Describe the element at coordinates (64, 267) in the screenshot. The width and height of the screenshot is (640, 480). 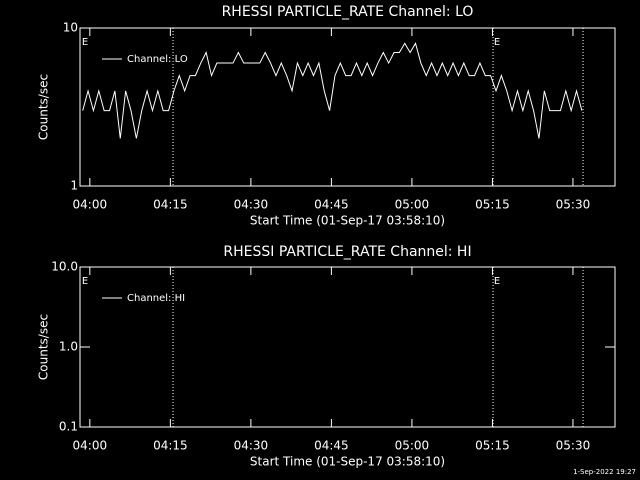
I see `y-tick-label: 10.0` at that location.